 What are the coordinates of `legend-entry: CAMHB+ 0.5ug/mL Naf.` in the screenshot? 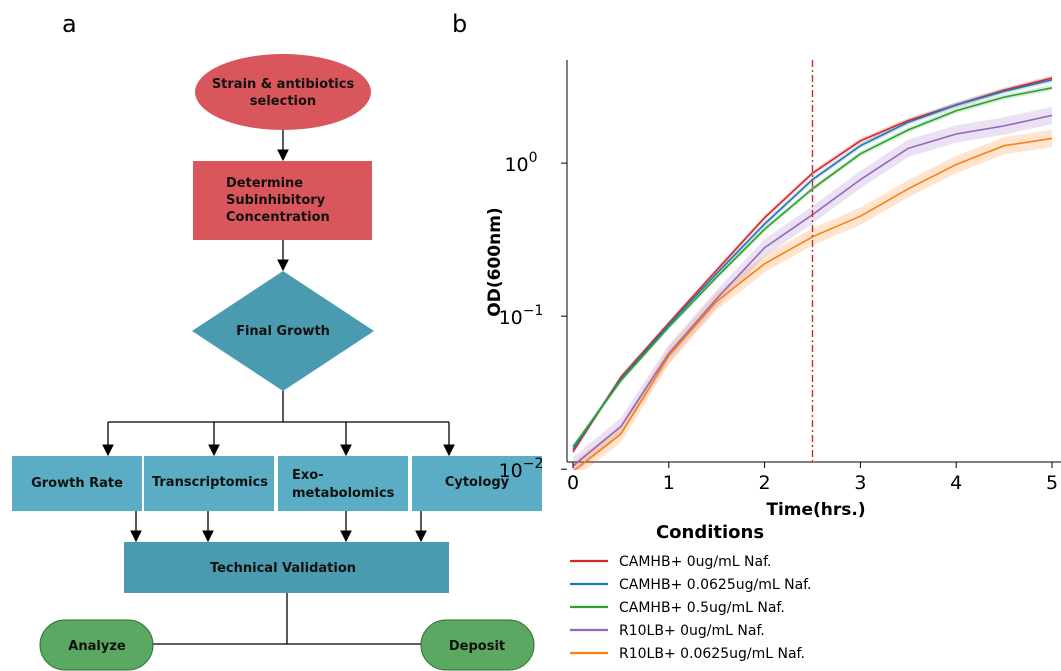 It's located at (702, 608).